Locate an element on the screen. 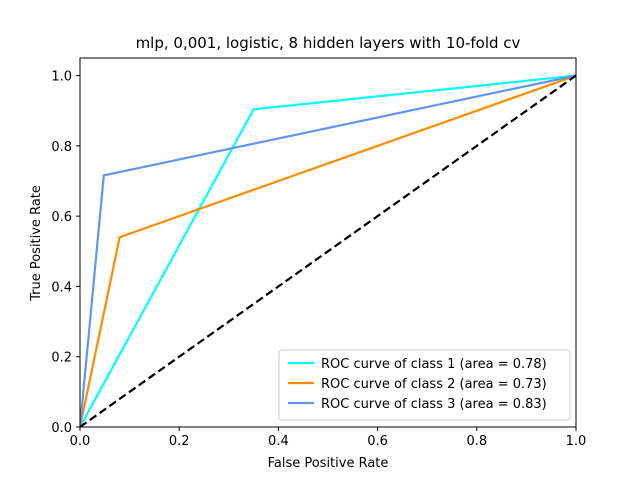 This screenshot has width=640, height=480. legend-box is located at coordinates (424, 385).